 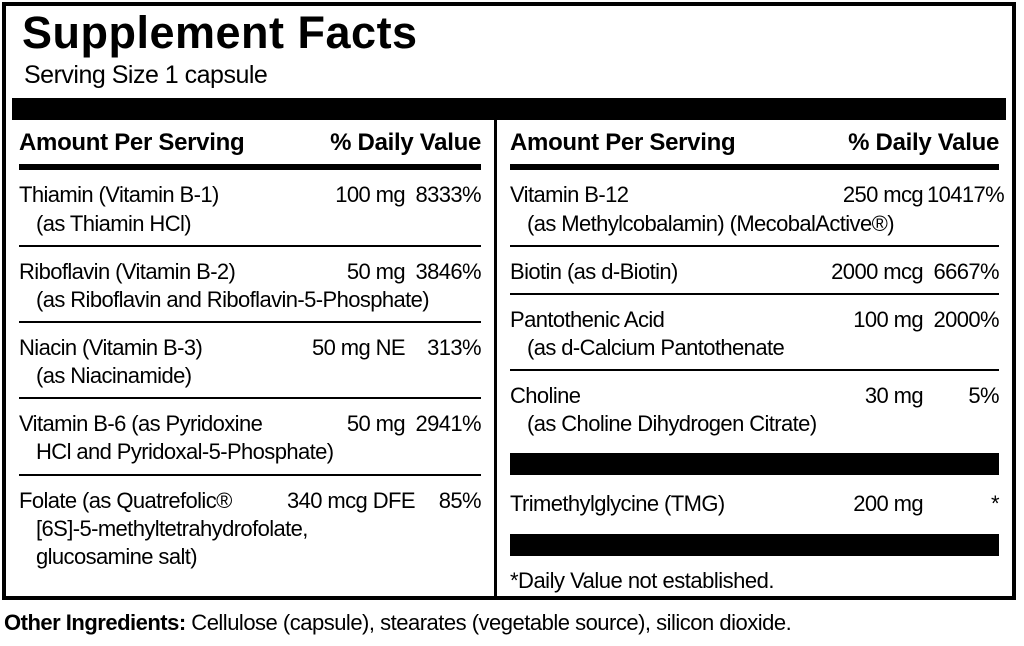 I want to click on nutrient-dv: 3846%, so click(x=448, y=271).